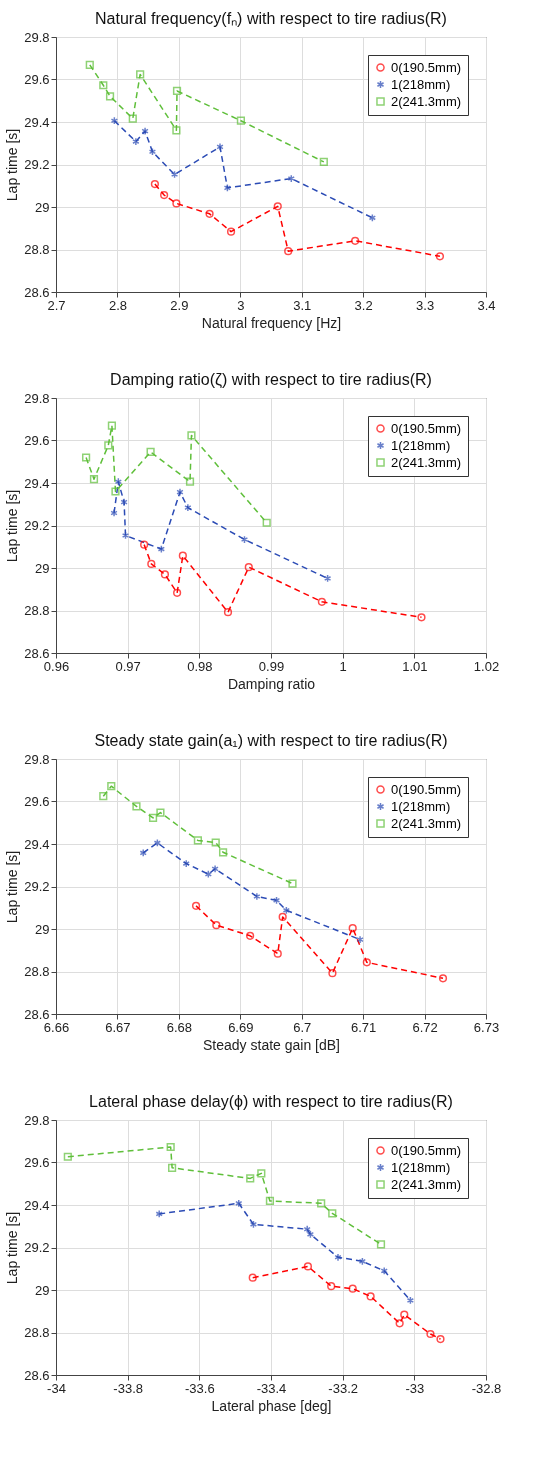 The height and width of the screenshot is (1484, 545). Describe the element at coordinates (12, 887) in the screenshot. I see `y-axis-title: Lap time [s]` at that location.